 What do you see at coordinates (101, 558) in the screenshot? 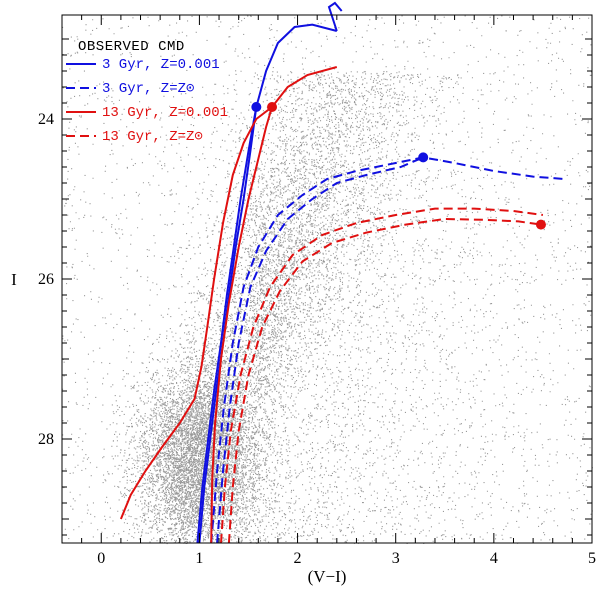
I see `x-tick-label: 0` at bounding box center [101, 558].